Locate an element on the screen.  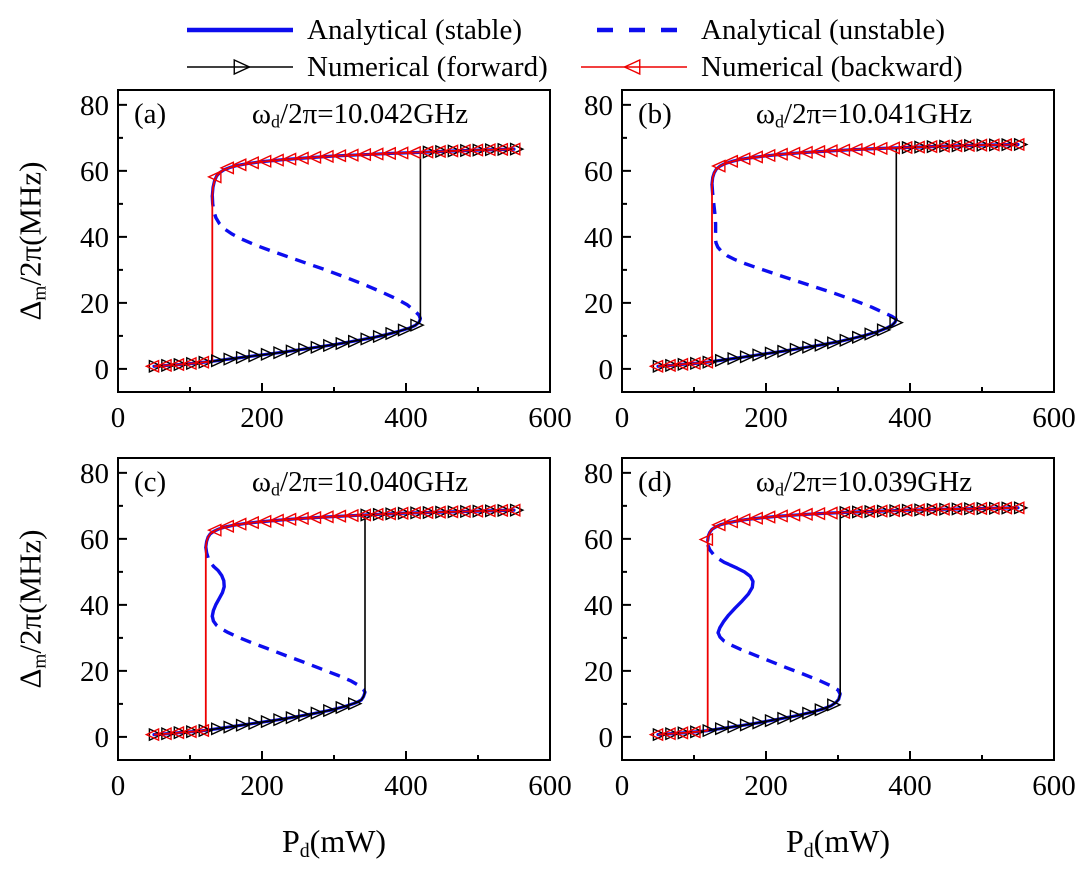
panel-c-title: ωd/2π=10.040GHz is located at coordinates (360, 483).